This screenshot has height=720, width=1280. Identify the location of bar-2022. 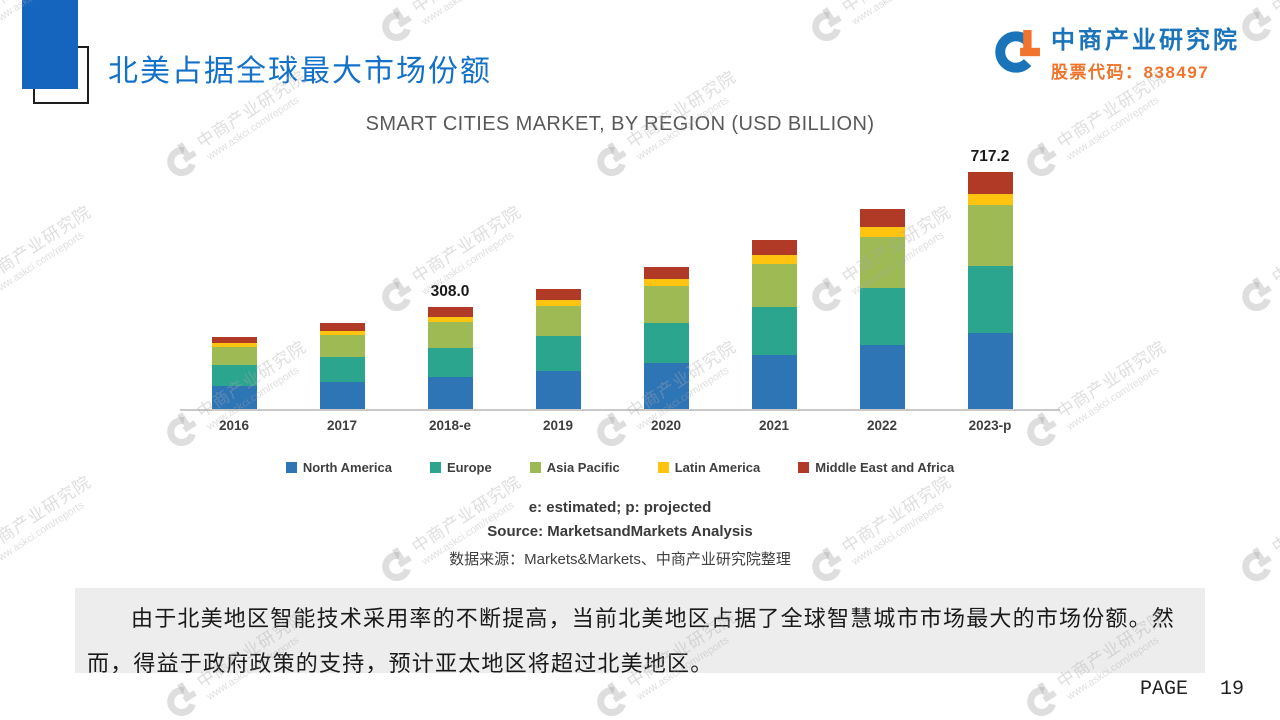
(882, 309).